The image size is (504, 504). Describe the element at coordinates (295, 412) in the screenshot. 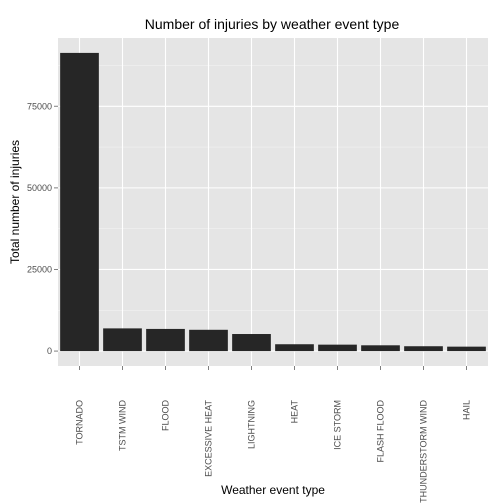

I see `x-tick-label: HEAT` at that location.